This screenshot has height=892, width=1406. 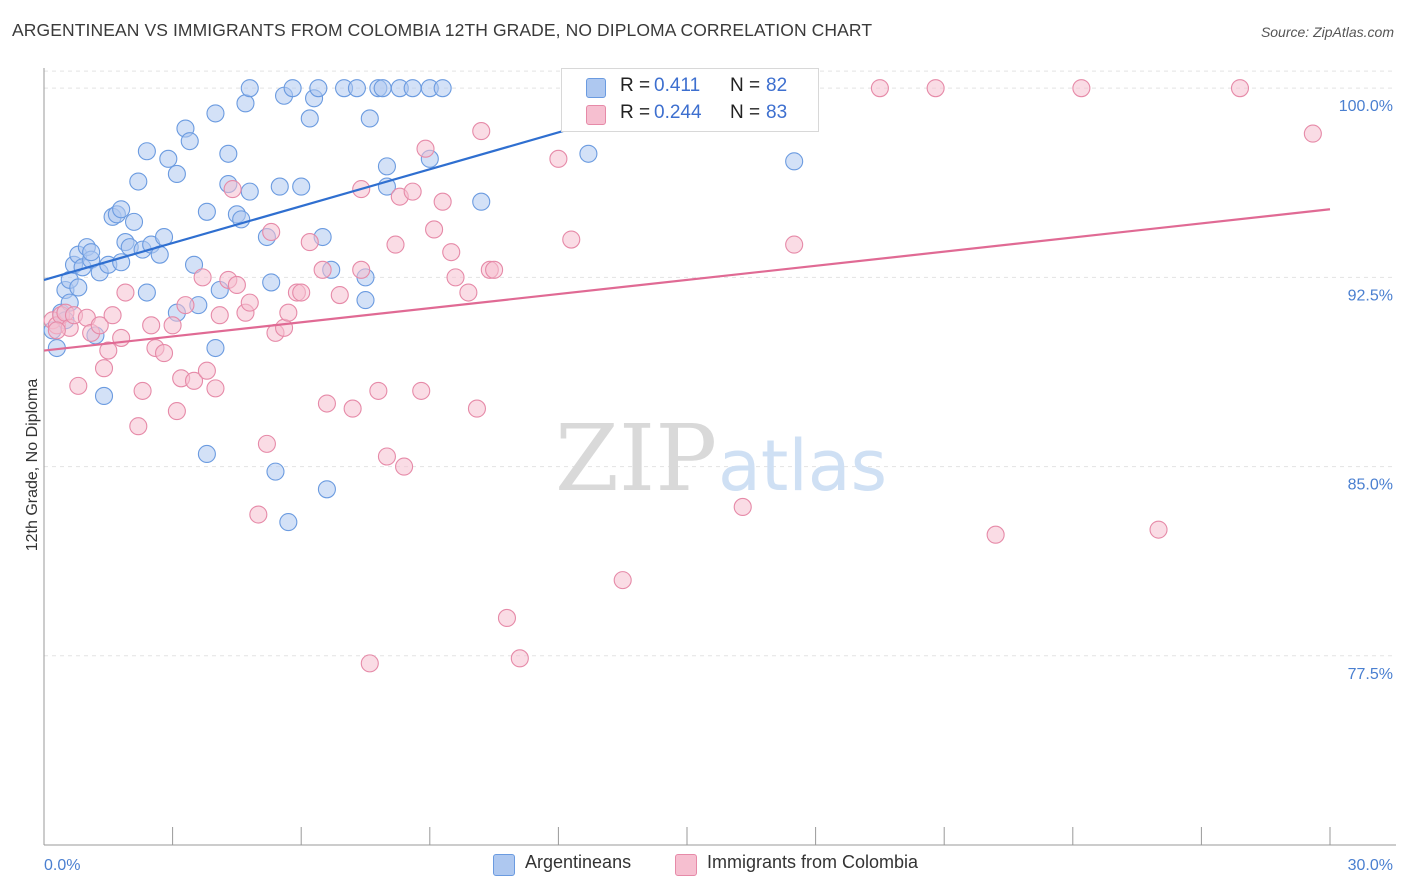 I want to click on y-tick-label: 77.5%, so click(x=1370, y=674).